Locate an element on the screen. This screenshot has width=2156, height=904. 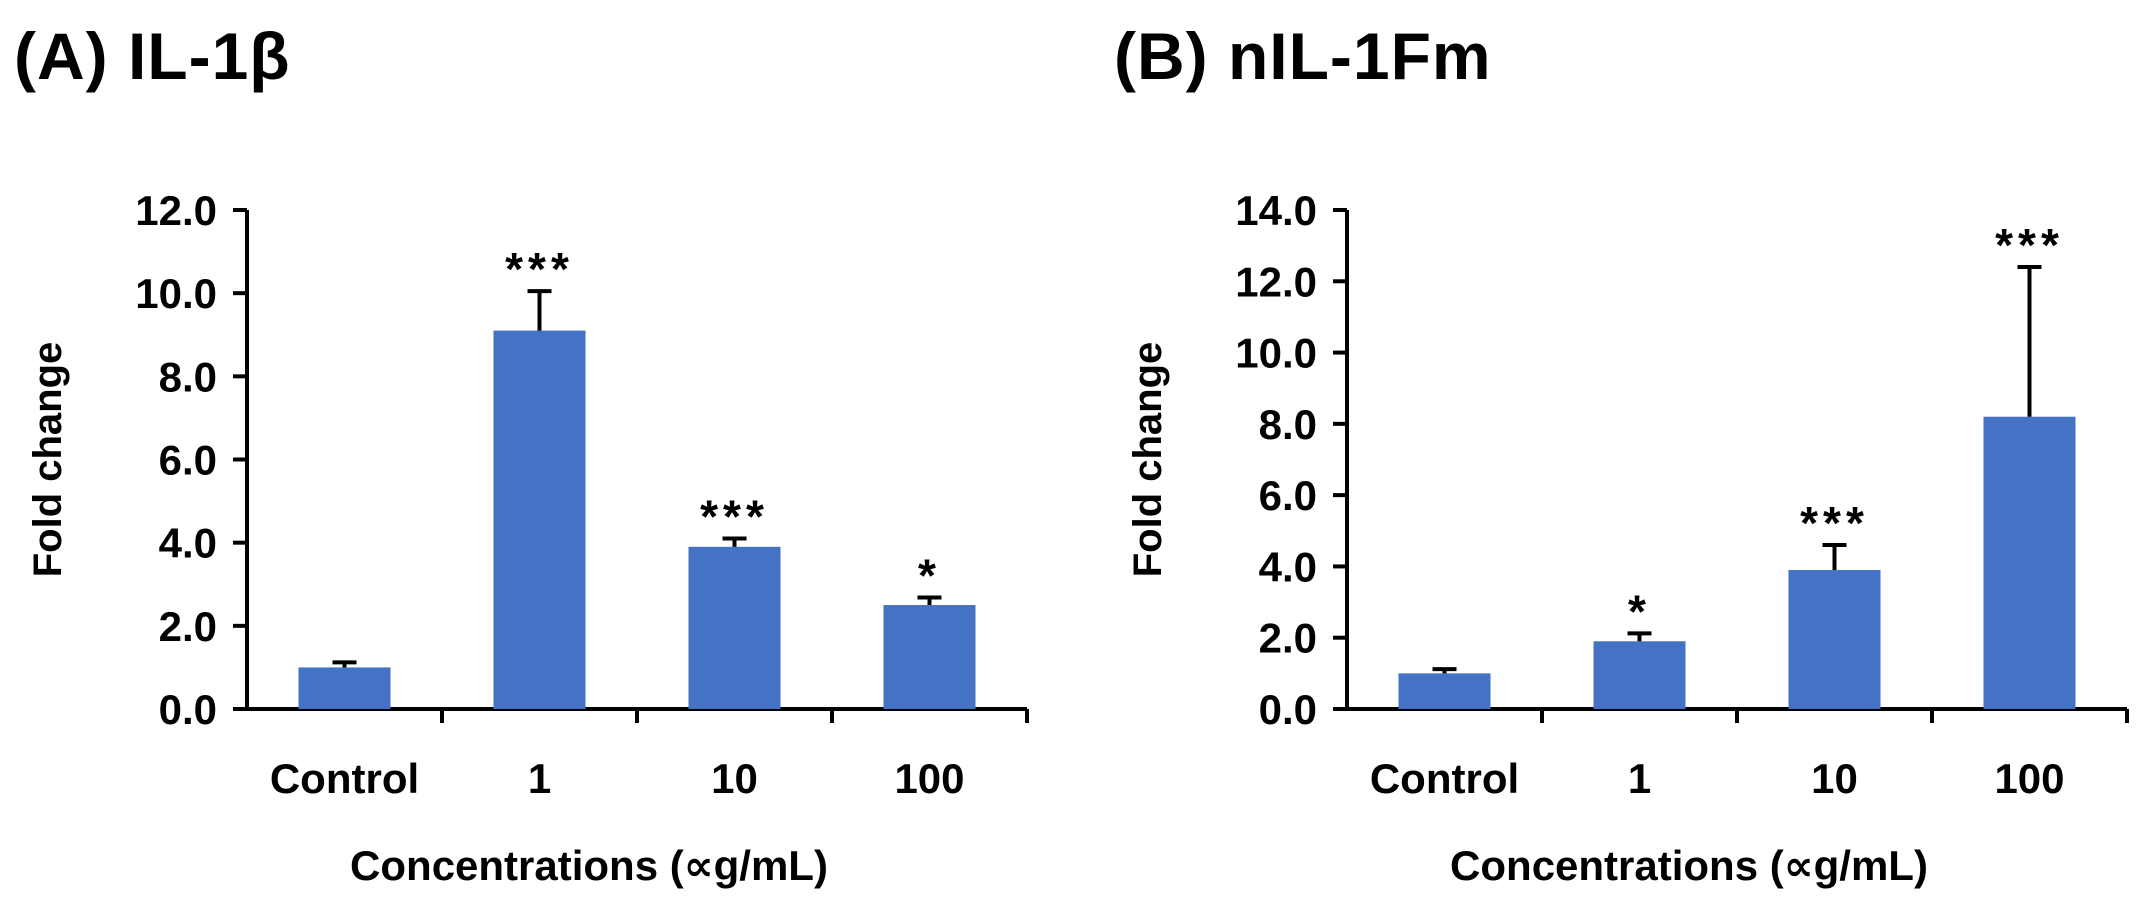
panel-title: (B) nIL-1Fm is located at coordinates (1303, 56).